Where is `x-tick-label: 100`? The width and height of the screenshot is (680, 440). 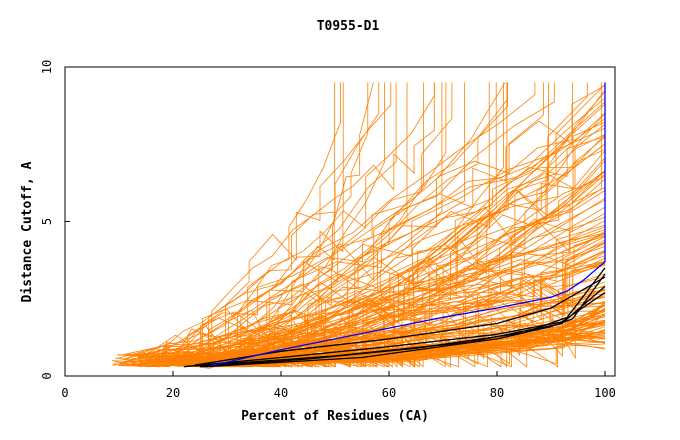
x-tick-label: 100 is located at coordinates (605, 393).